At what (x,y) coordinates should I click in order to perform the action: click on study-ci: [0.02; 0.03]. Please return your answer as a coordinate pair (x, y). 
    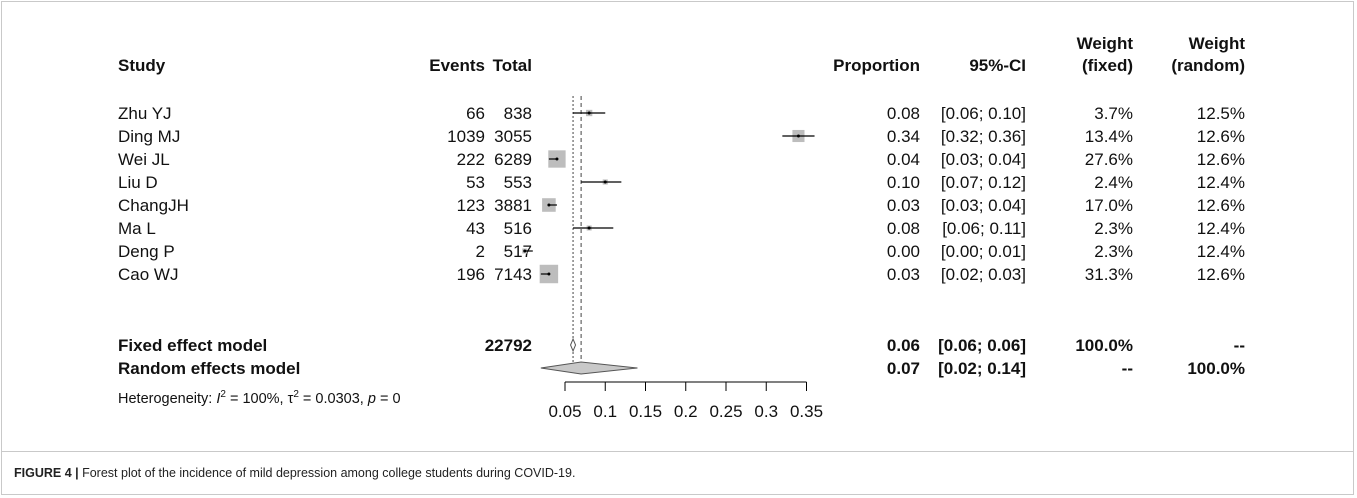
    Looking at the image, I should click on (983, 274).